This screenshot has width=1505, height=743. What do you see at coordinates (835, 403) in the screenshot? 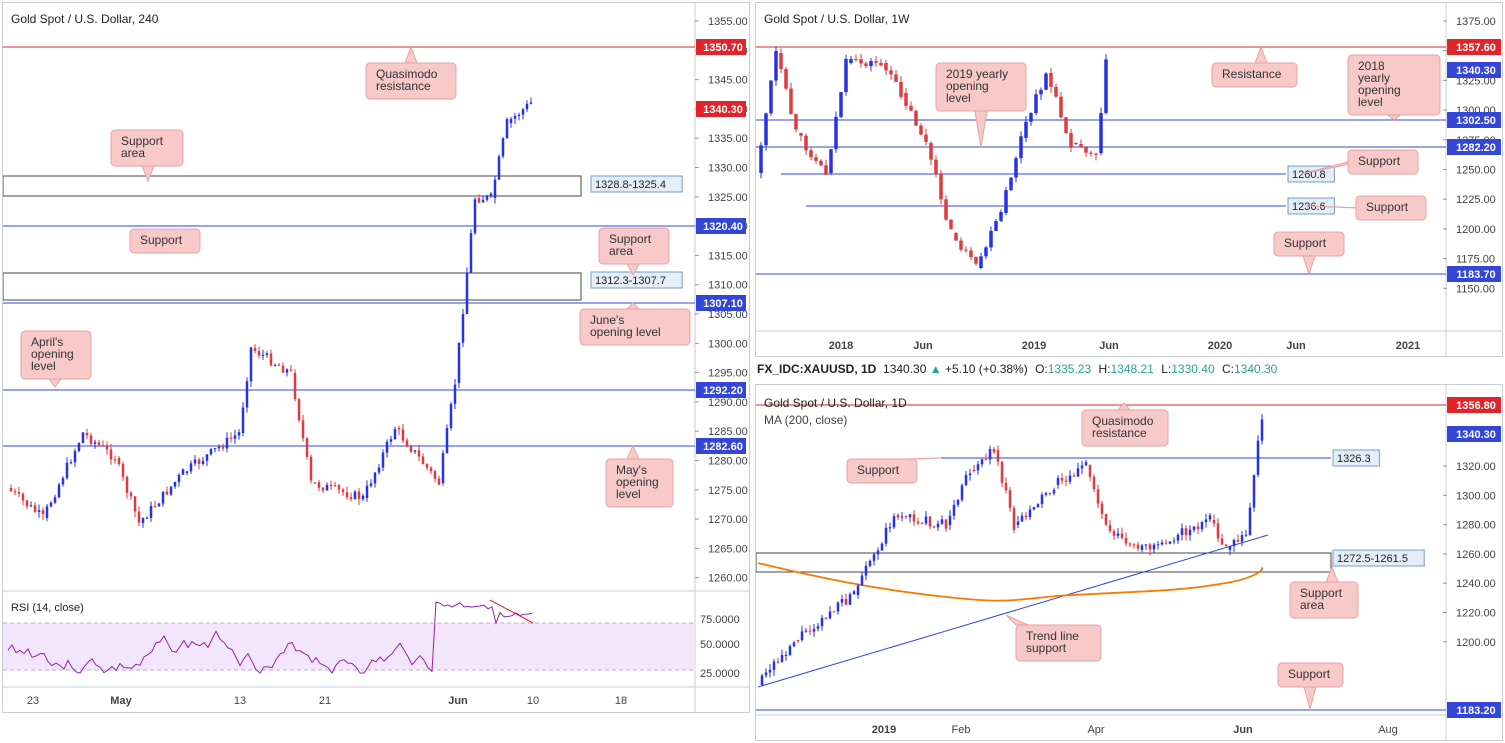
I see `chart-title: Gold Spot / U.S. Dollar, 1D` at bounding box center [835, 403].